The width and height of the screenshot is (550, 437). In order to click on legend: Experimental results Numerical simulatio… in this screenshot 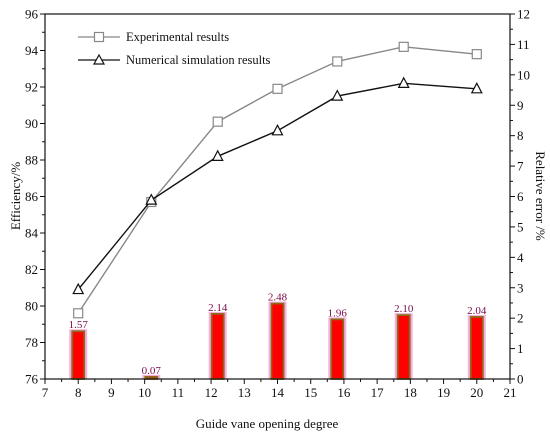, I will do `click(174, 48)`.